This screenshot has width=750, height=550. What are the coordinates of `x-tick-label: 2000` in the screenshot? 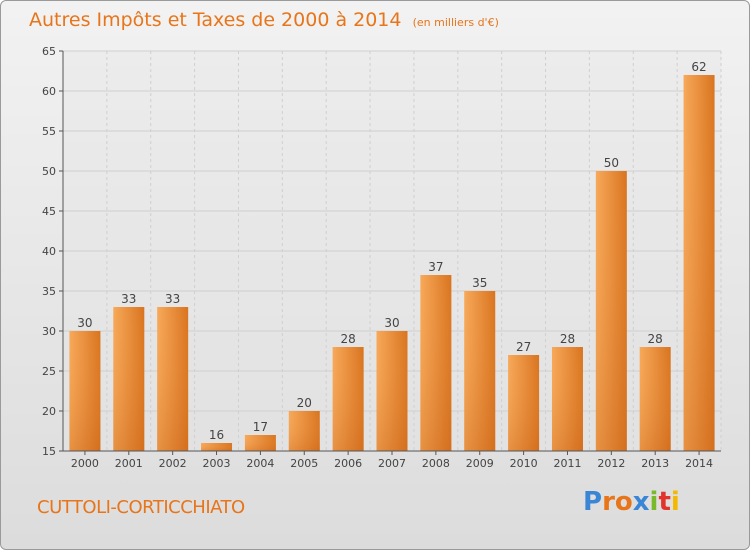 It's located at (85, 463).